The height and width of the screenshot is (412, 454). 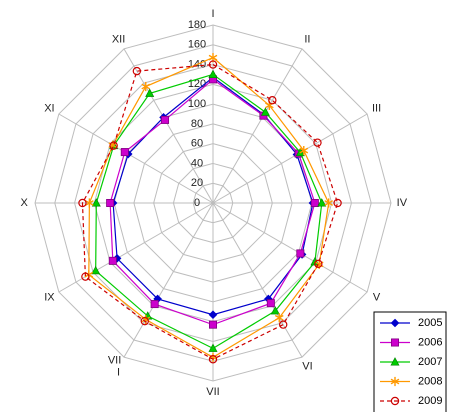 What do you see at coordinates (314, 202) in the screenshot?
I see `point-2006-IV` at bounding box center [314, 202].